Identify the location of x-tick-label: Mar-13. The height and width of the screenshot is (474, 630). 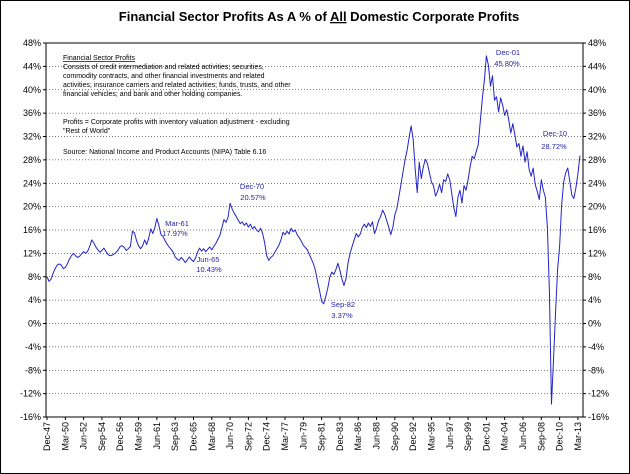
(578, 436).